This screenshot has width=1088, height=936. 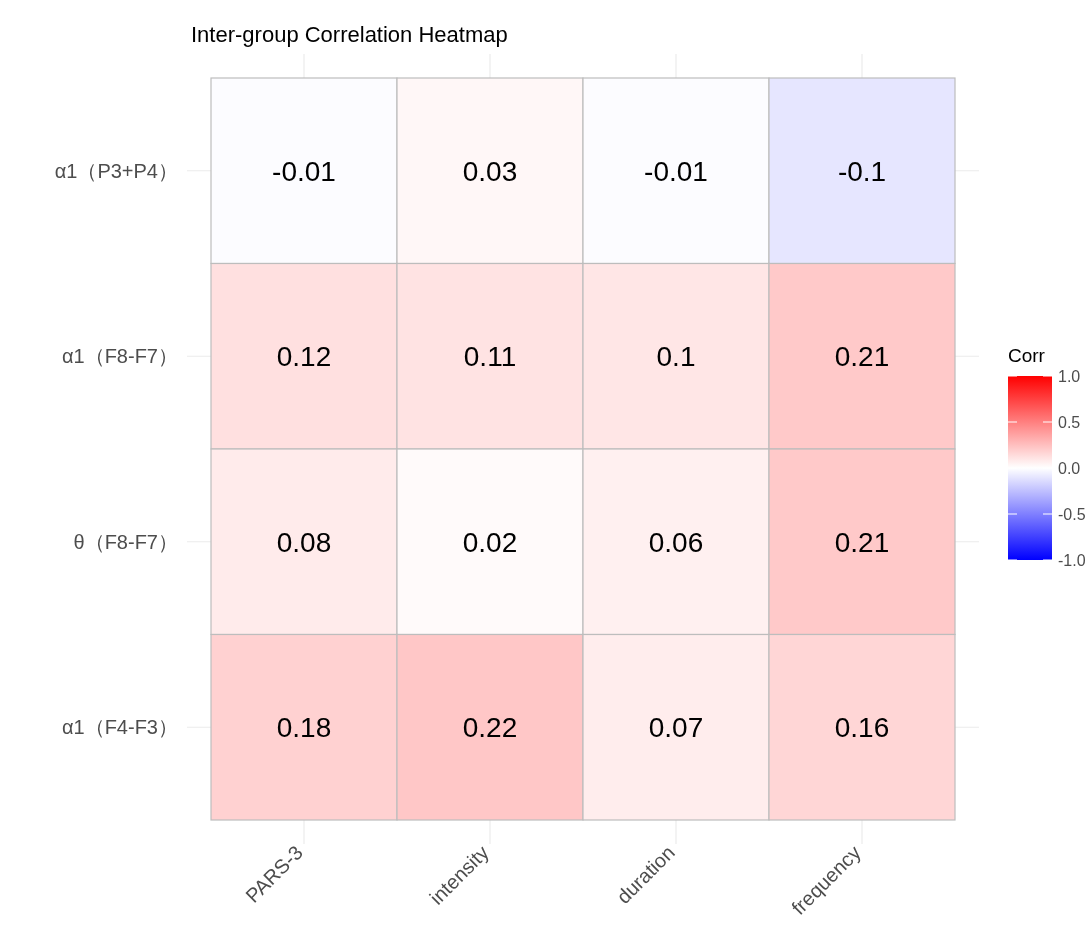 I want to click on data-label: 0.08, so click(x=304, y=542).